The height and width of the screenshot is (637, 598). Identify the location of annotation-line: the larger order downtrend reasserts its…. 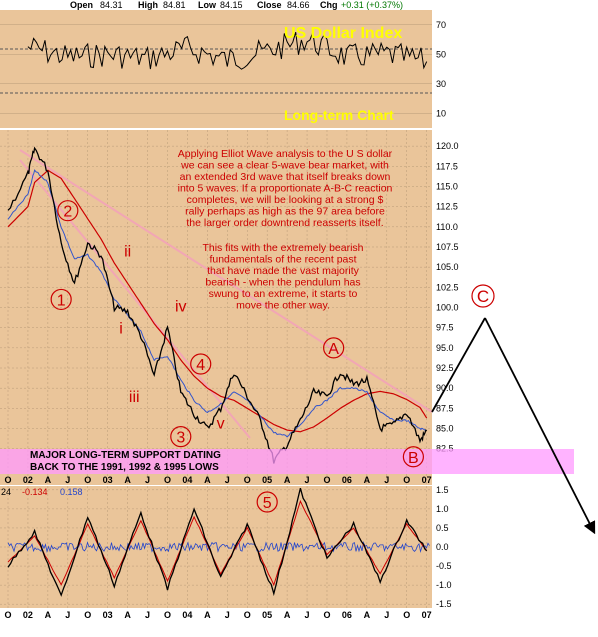
(284, 223).